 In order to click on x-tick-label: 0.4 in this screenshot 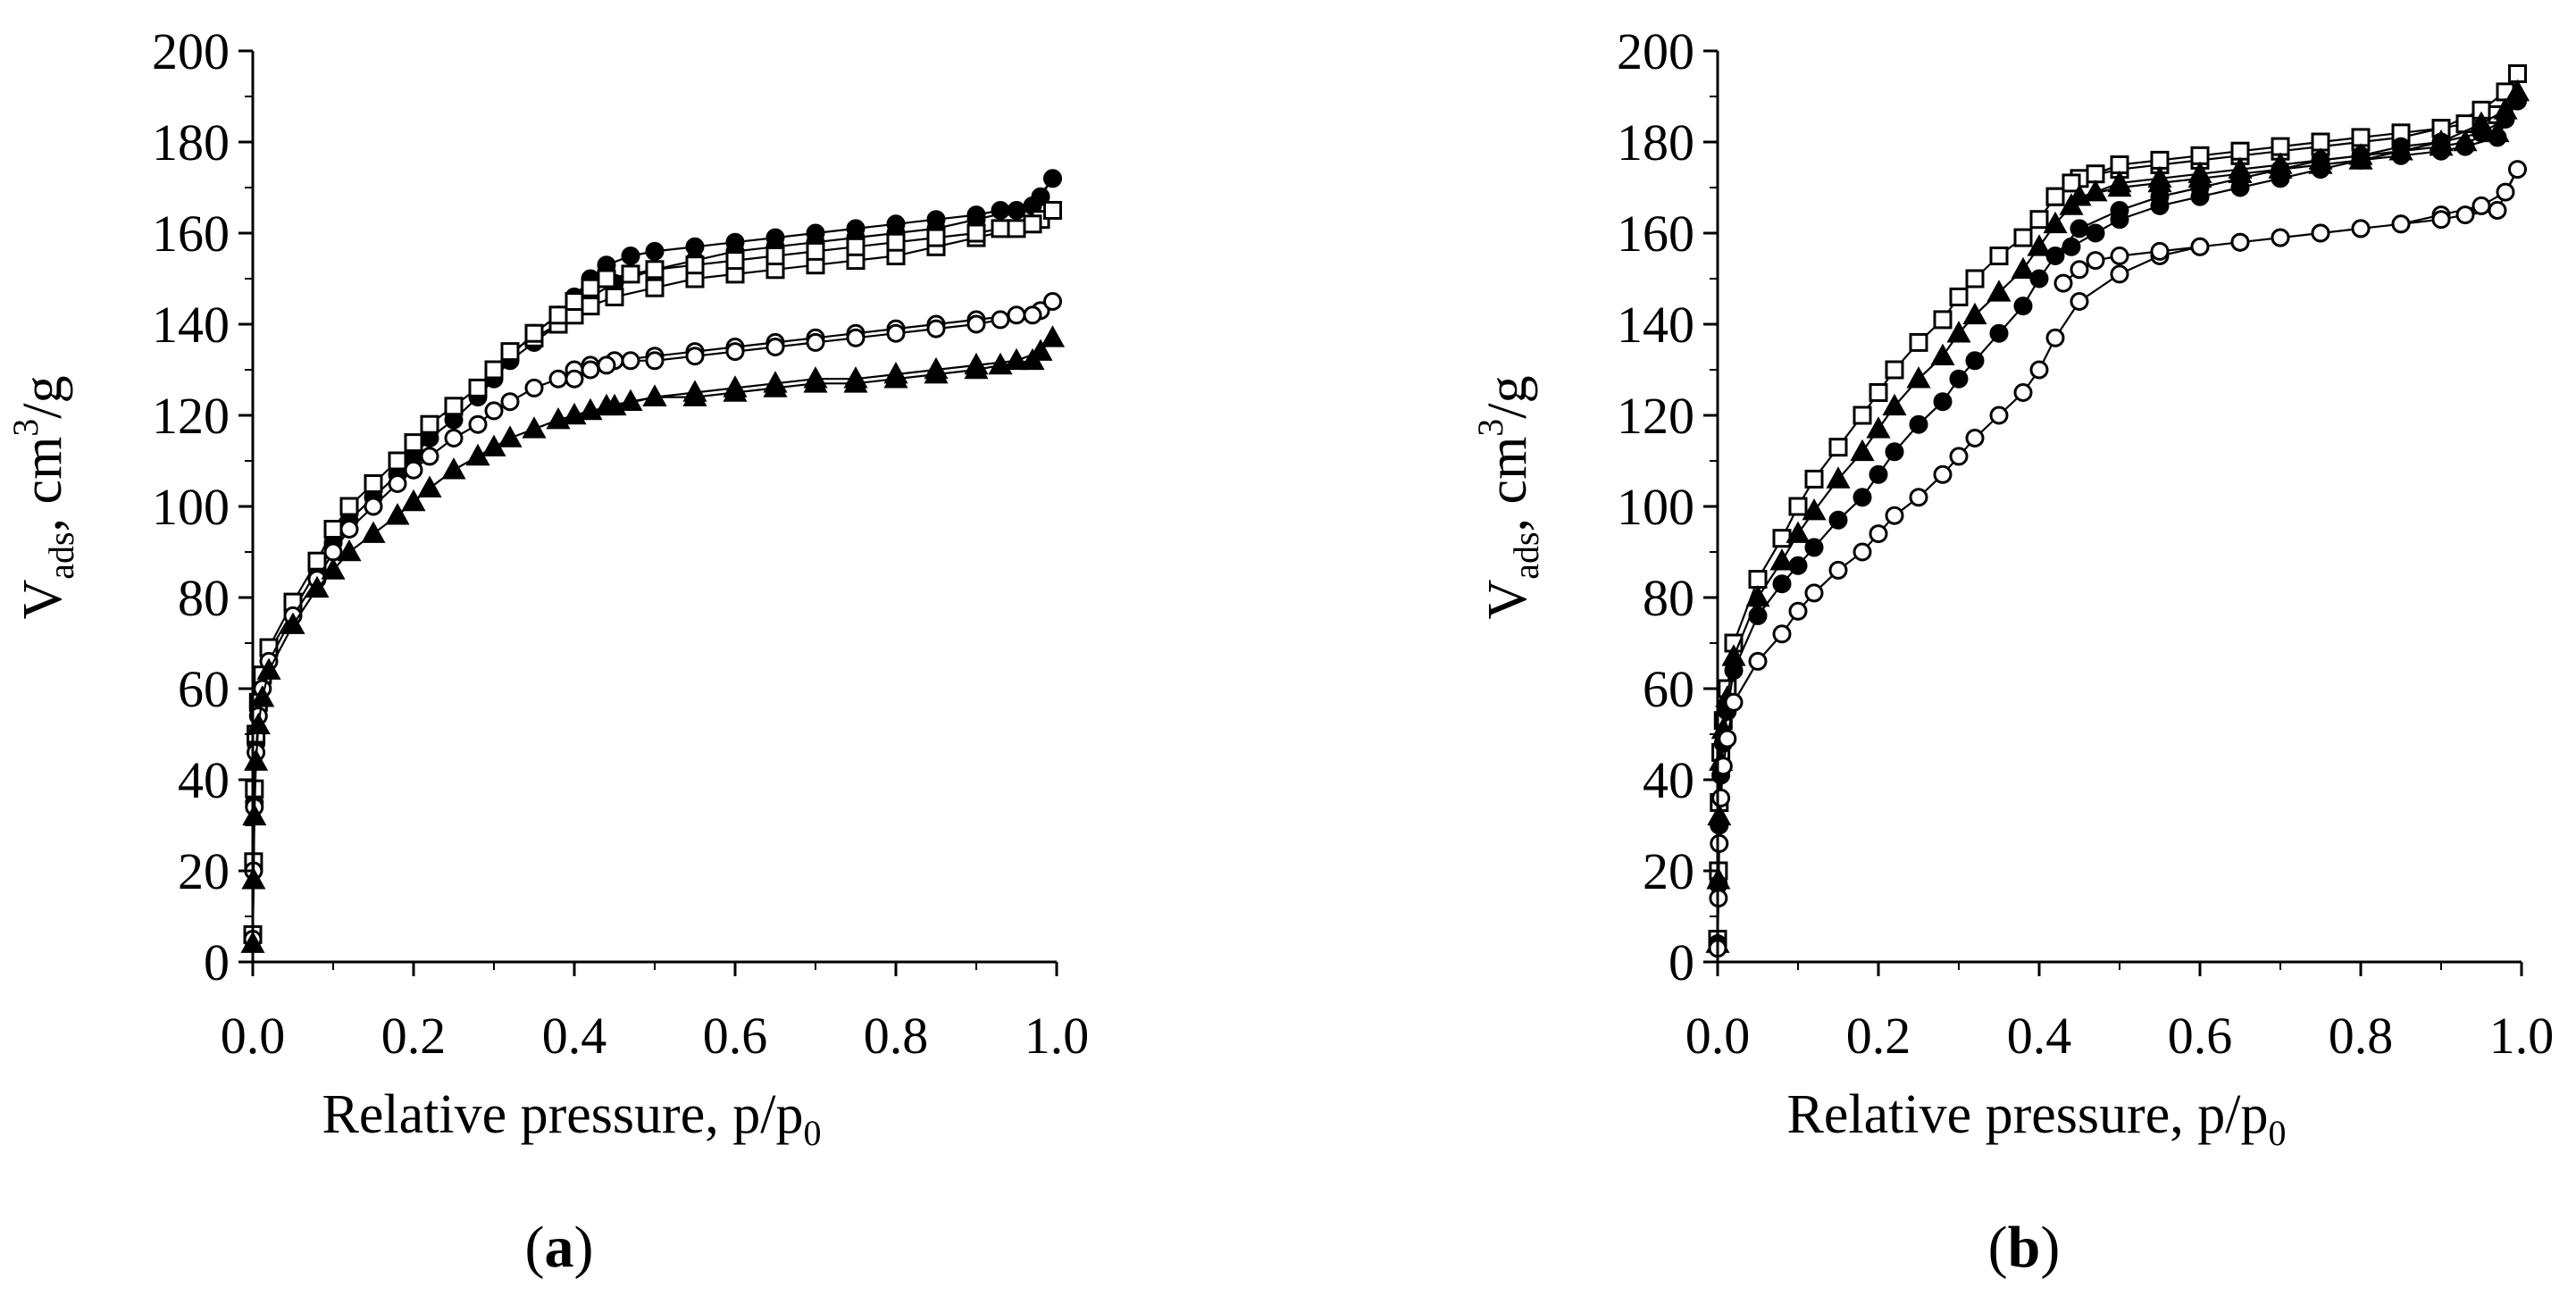, I will do `click(574, 1036)`.